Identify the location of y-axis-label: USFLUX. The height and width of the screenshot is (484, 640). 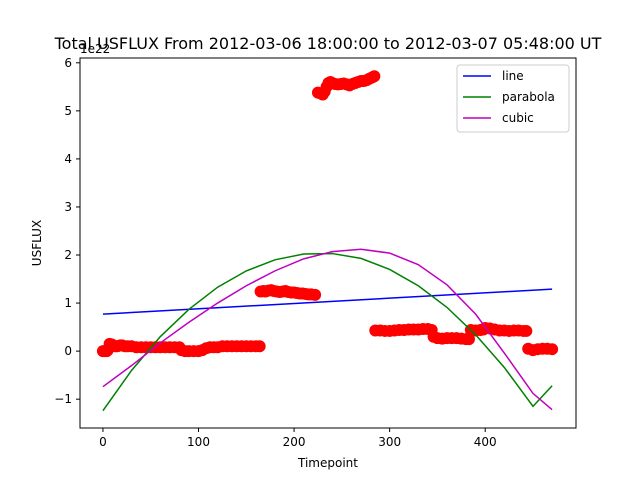
(37, 243).